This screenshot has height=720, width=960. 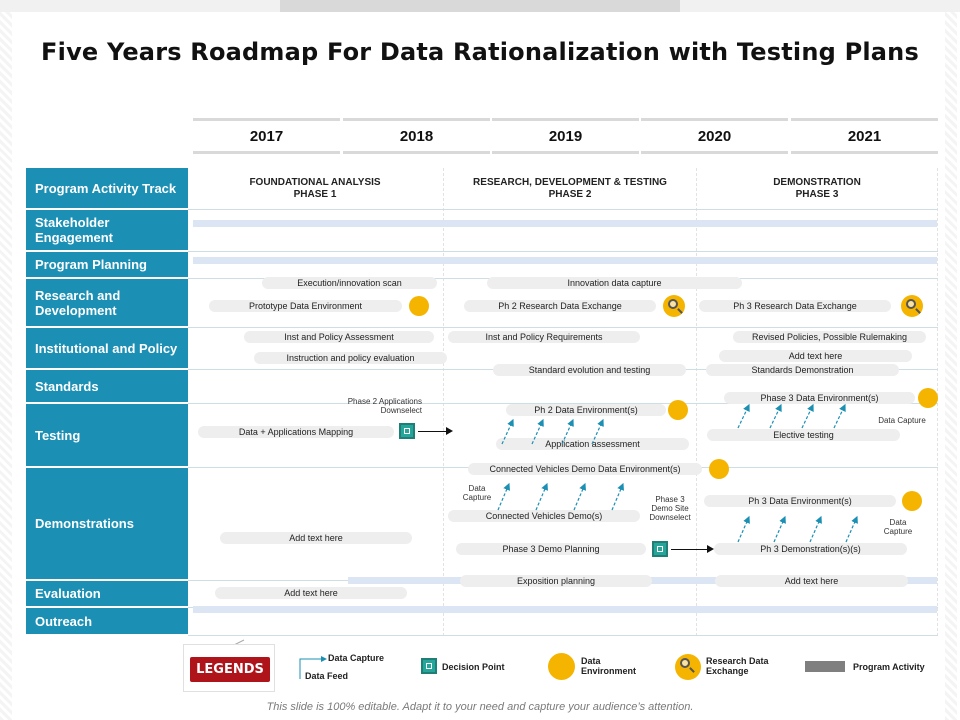 I want to click on site-note-line2: Demo Site, so click(x=670, y=508).